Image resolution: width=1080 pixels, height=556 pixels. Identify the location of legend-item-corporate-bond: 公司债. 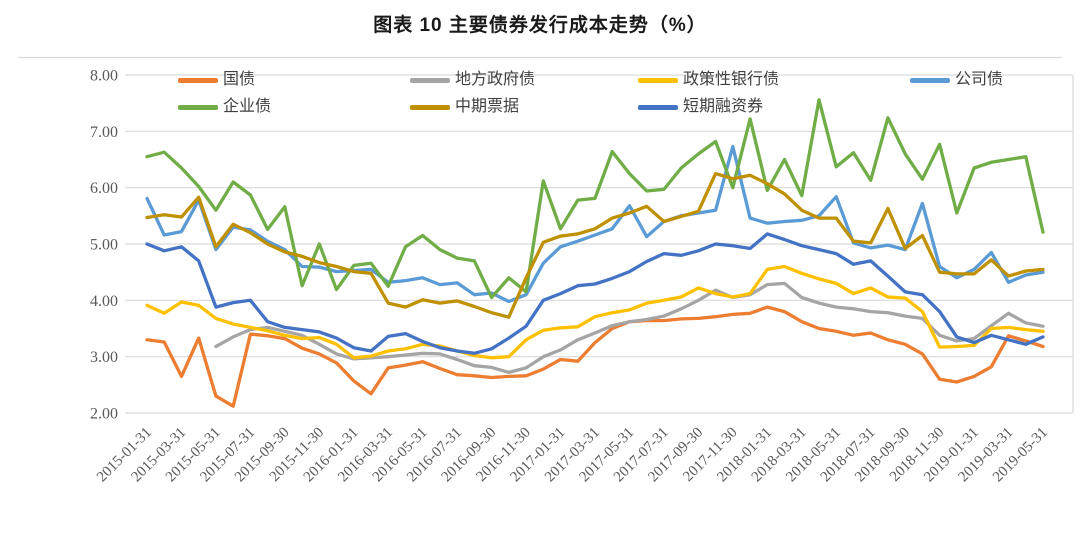
(956, 80).